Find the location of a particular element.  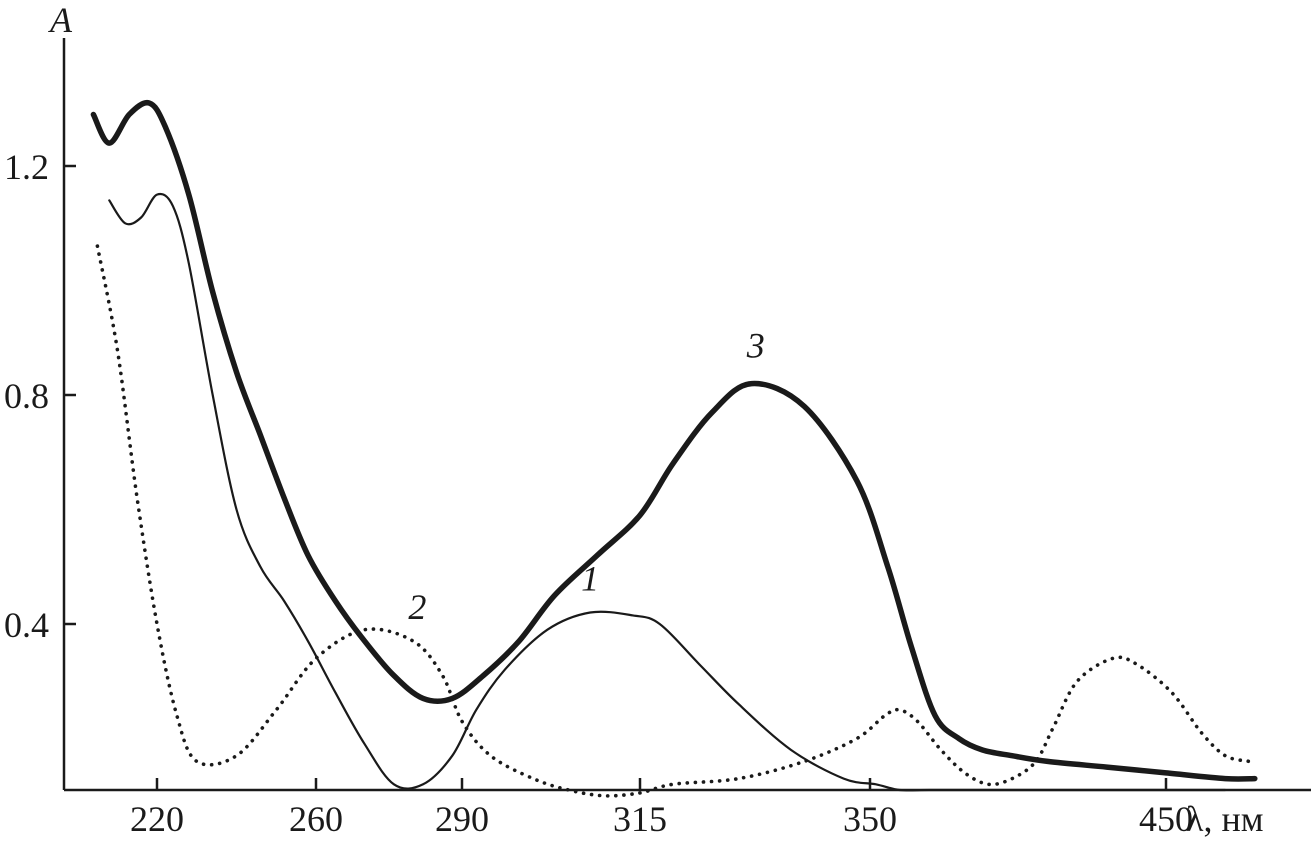

series-1-label: 1 is located at coordinates (590, 579).